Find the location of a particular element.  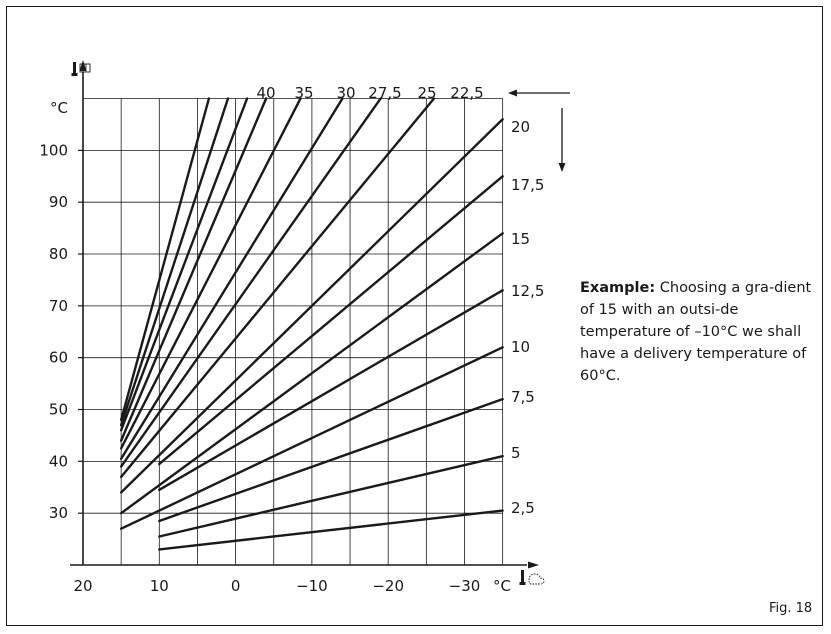

top-label: 35 is located at coordinates (303, 93).